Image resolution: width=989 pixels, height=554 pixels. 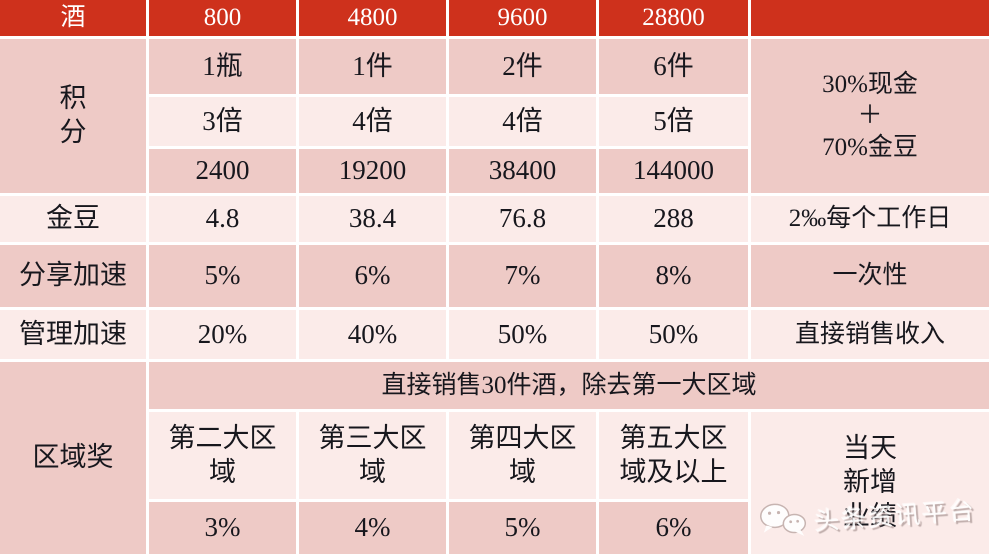 What do you see at coordinates (222, 219) in the screenshot?
I see `value-cell: 4.8` at bounding box center [222, 219].